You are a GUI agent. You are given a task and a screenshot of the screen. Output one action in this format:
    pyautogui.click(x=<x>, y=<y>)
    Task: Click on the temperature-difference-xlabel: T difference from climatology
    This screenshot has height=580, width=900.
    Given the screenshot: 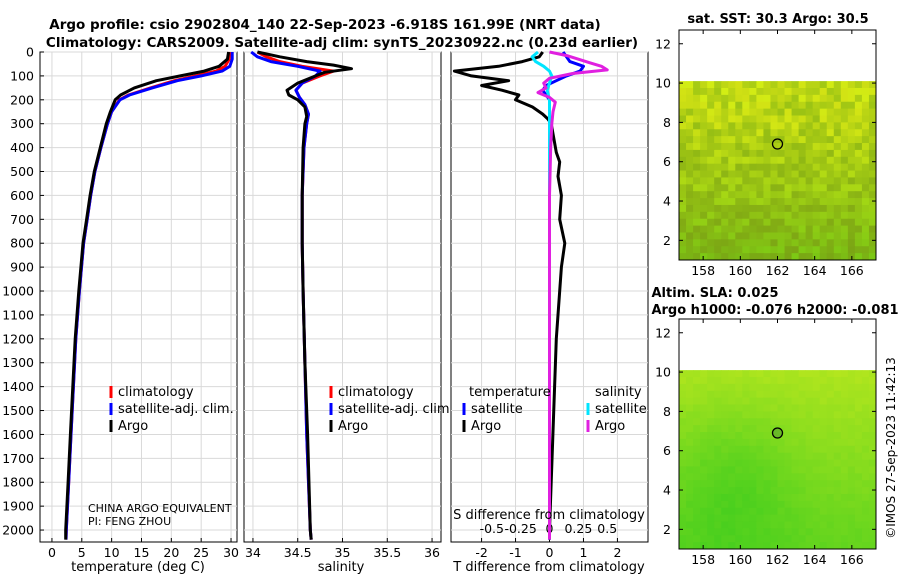 What is the action you would take?
    pyautogui.click(x=548, y=567)
    